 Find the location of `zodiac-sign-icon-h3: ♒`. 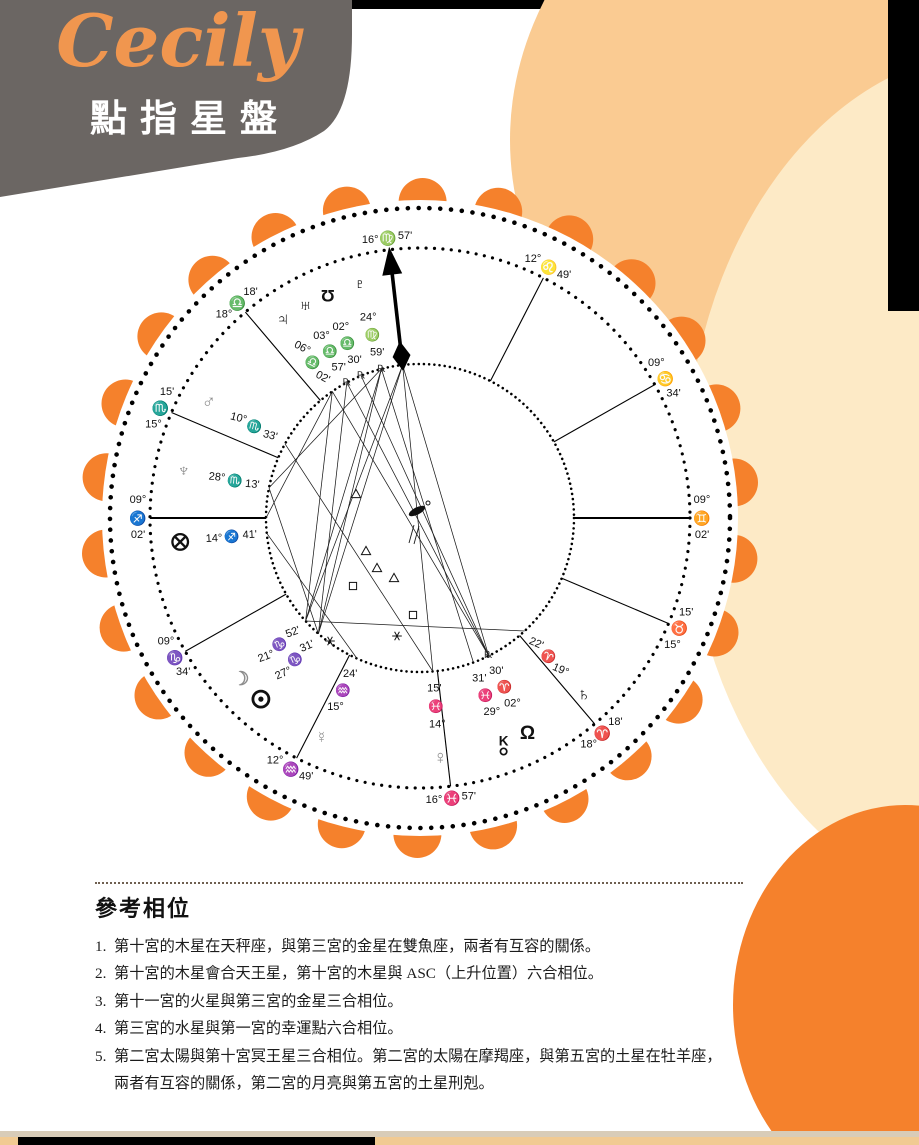

zodiac-sign-icon-h3: ♒ is located at coordinates (290, 769).